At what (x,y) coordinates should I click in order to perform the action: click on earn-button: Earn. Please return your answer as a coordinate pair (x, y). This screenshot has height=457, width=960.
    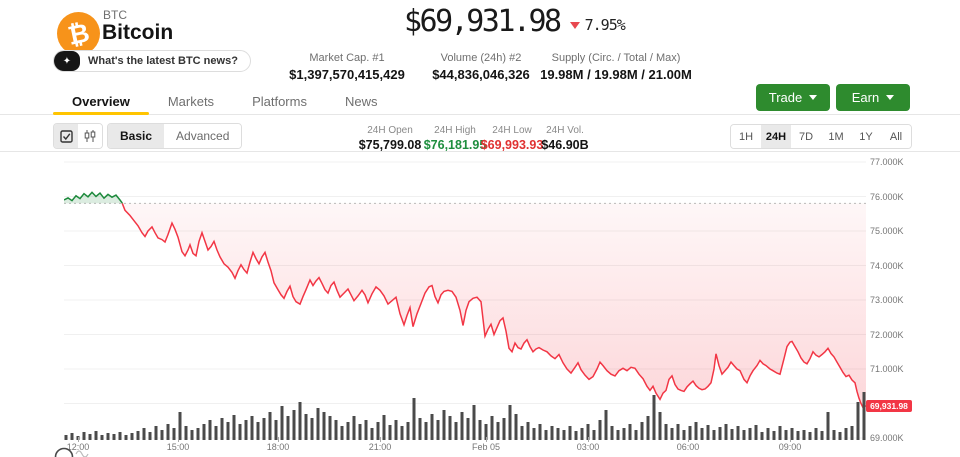
    Looking at the image, I should click on (873, 97).